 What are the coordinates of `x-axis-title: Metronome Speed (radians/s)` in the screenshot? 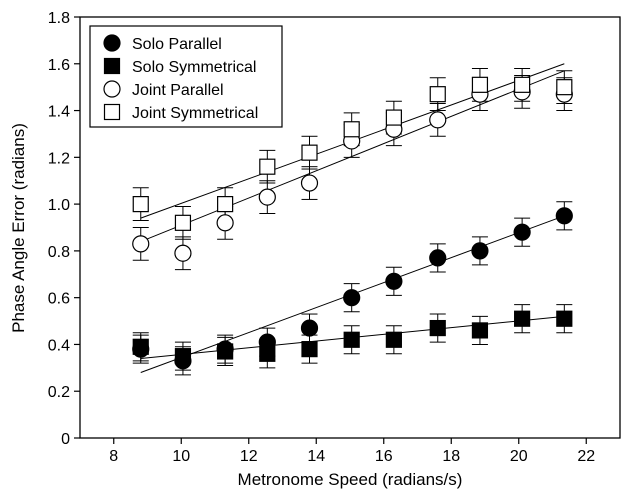 It's located at (350, 479).